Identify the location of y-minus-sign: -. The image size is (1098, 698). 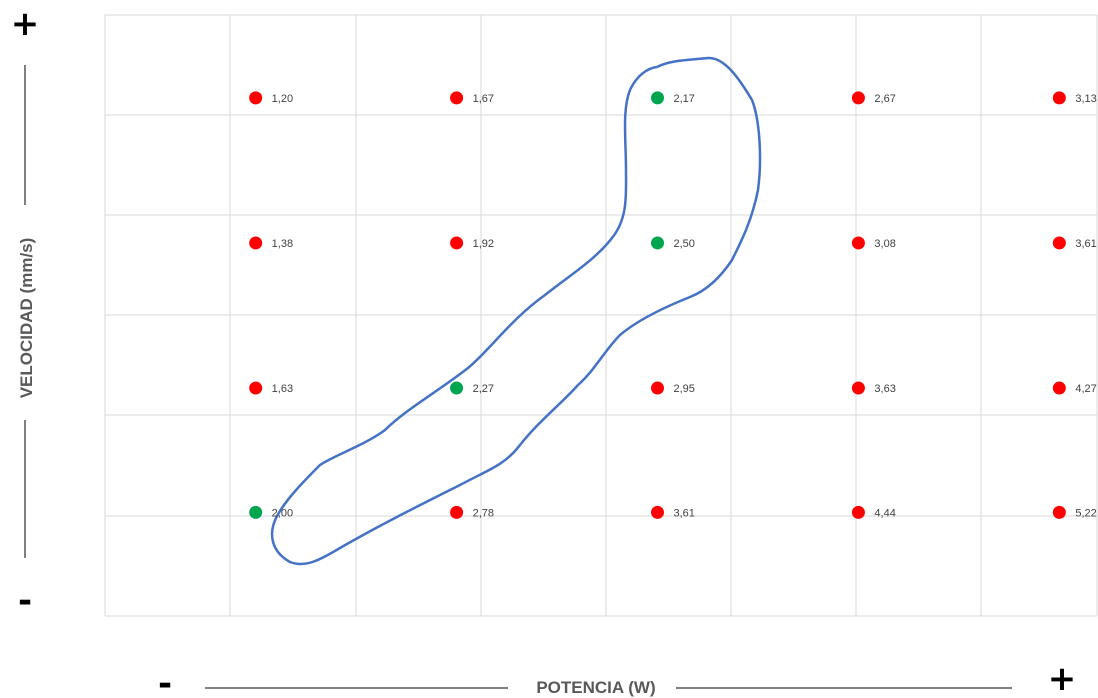
(25, 601).